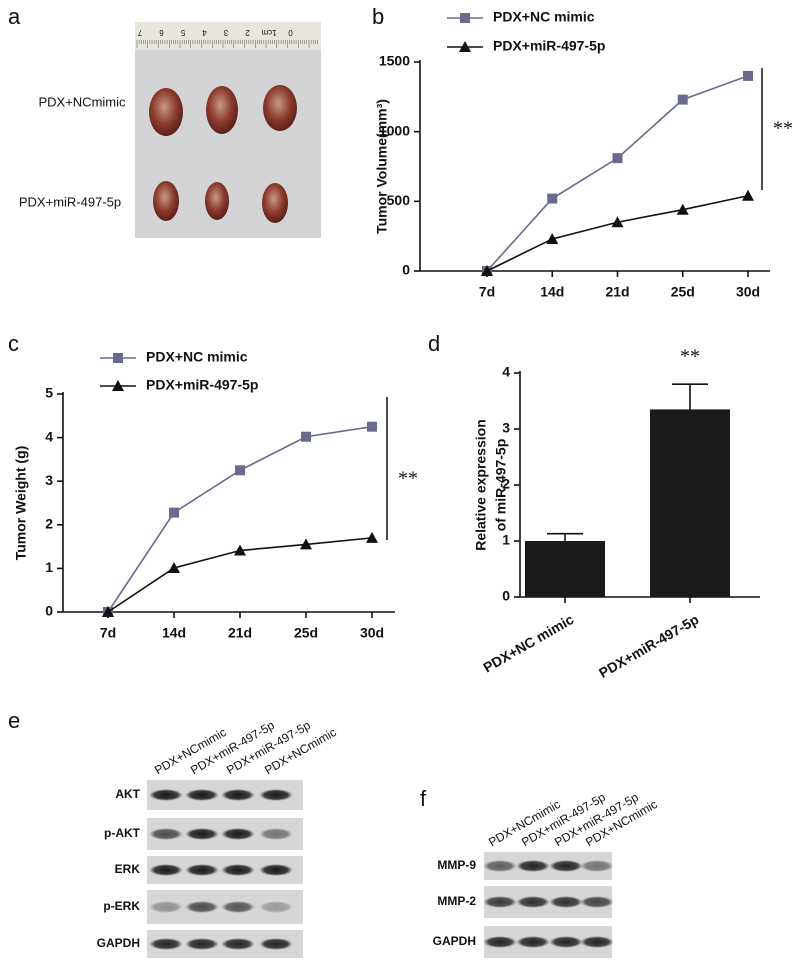 The height and width of the screenshot is (968, 800). Describe the element at coordinates (552, 292) in the screenshot. I see `x-tick-label: 14d` at that location.